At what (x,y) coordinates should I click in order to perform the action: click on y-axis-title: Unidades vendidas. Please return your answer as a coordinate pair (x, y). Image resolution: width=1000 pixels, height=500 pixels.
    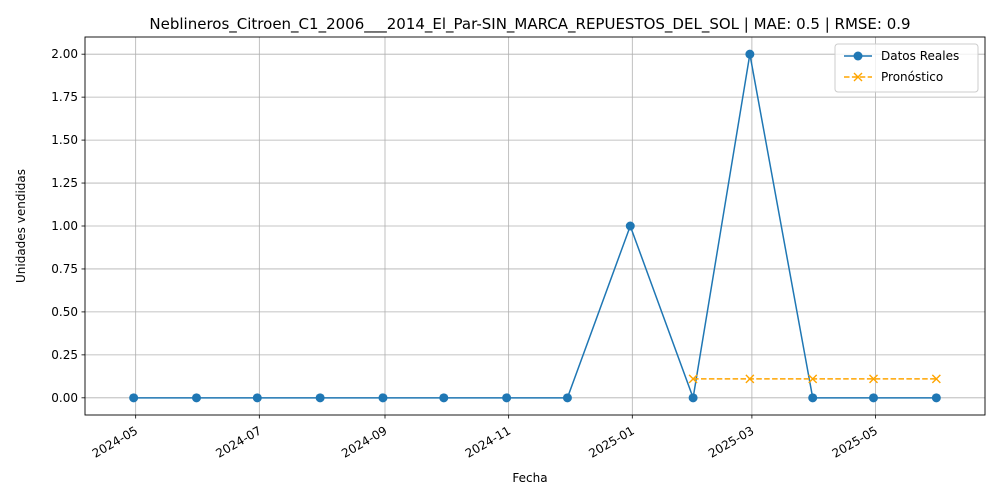
    Looking at the image, I should click on (21, 226).